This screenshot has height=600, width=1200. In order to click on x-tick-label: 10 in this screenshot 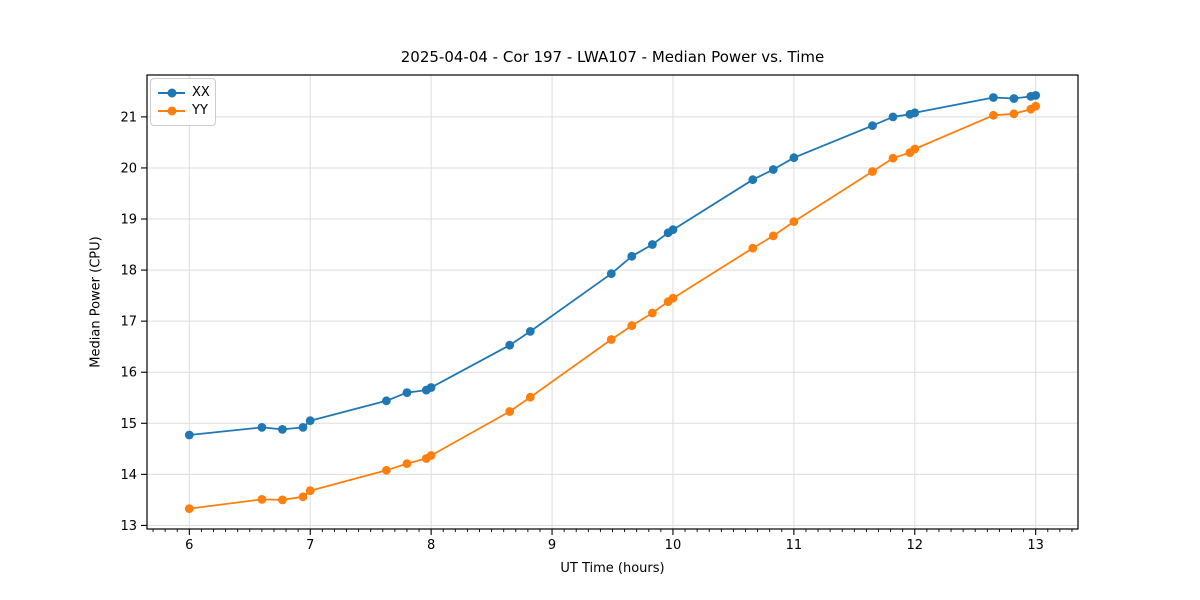, I will do `click(673, 545)`.